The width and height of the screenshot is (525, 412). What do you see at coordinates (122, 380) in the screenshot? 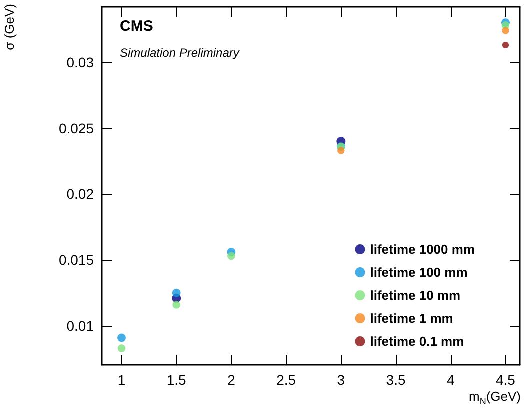
I see `x-tick-label: 1` at bounding box center [122, 380].